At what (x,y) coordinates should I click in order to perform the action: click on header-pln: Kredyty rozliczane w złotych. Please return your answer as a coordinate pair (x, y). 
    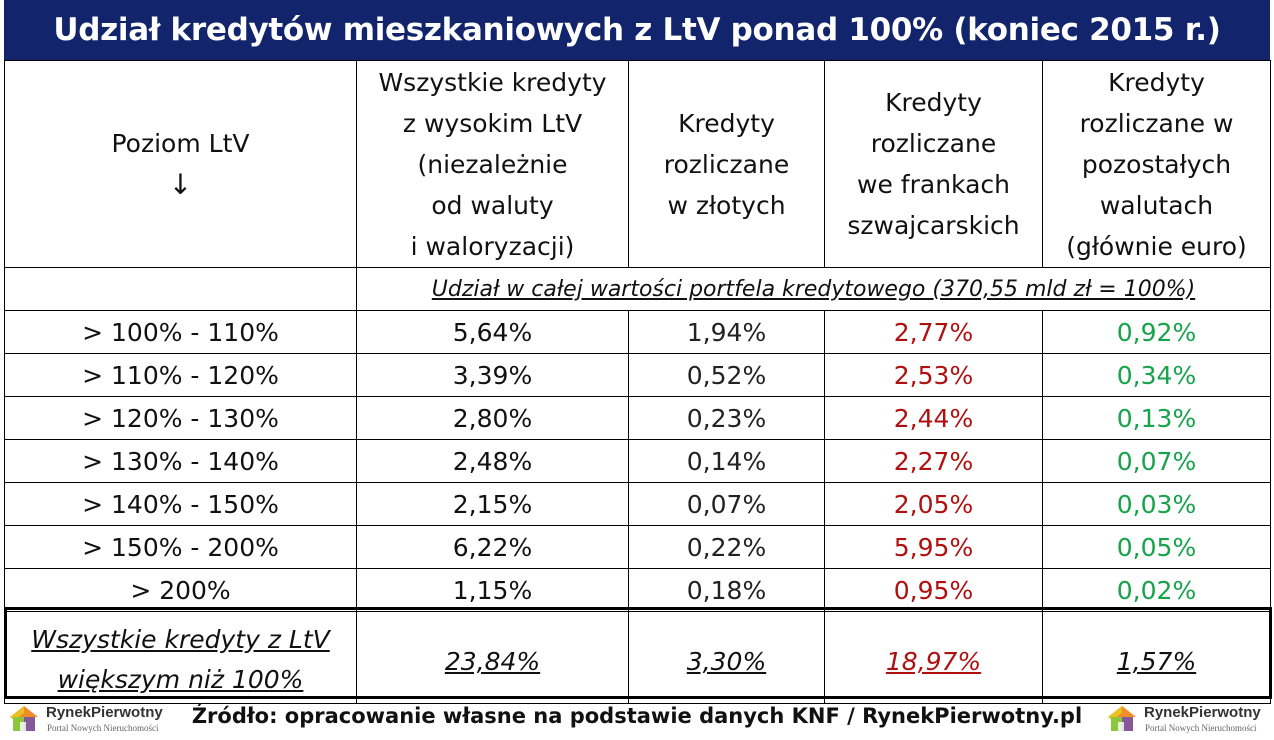
    Looking at the image, I should click on (726, 164).